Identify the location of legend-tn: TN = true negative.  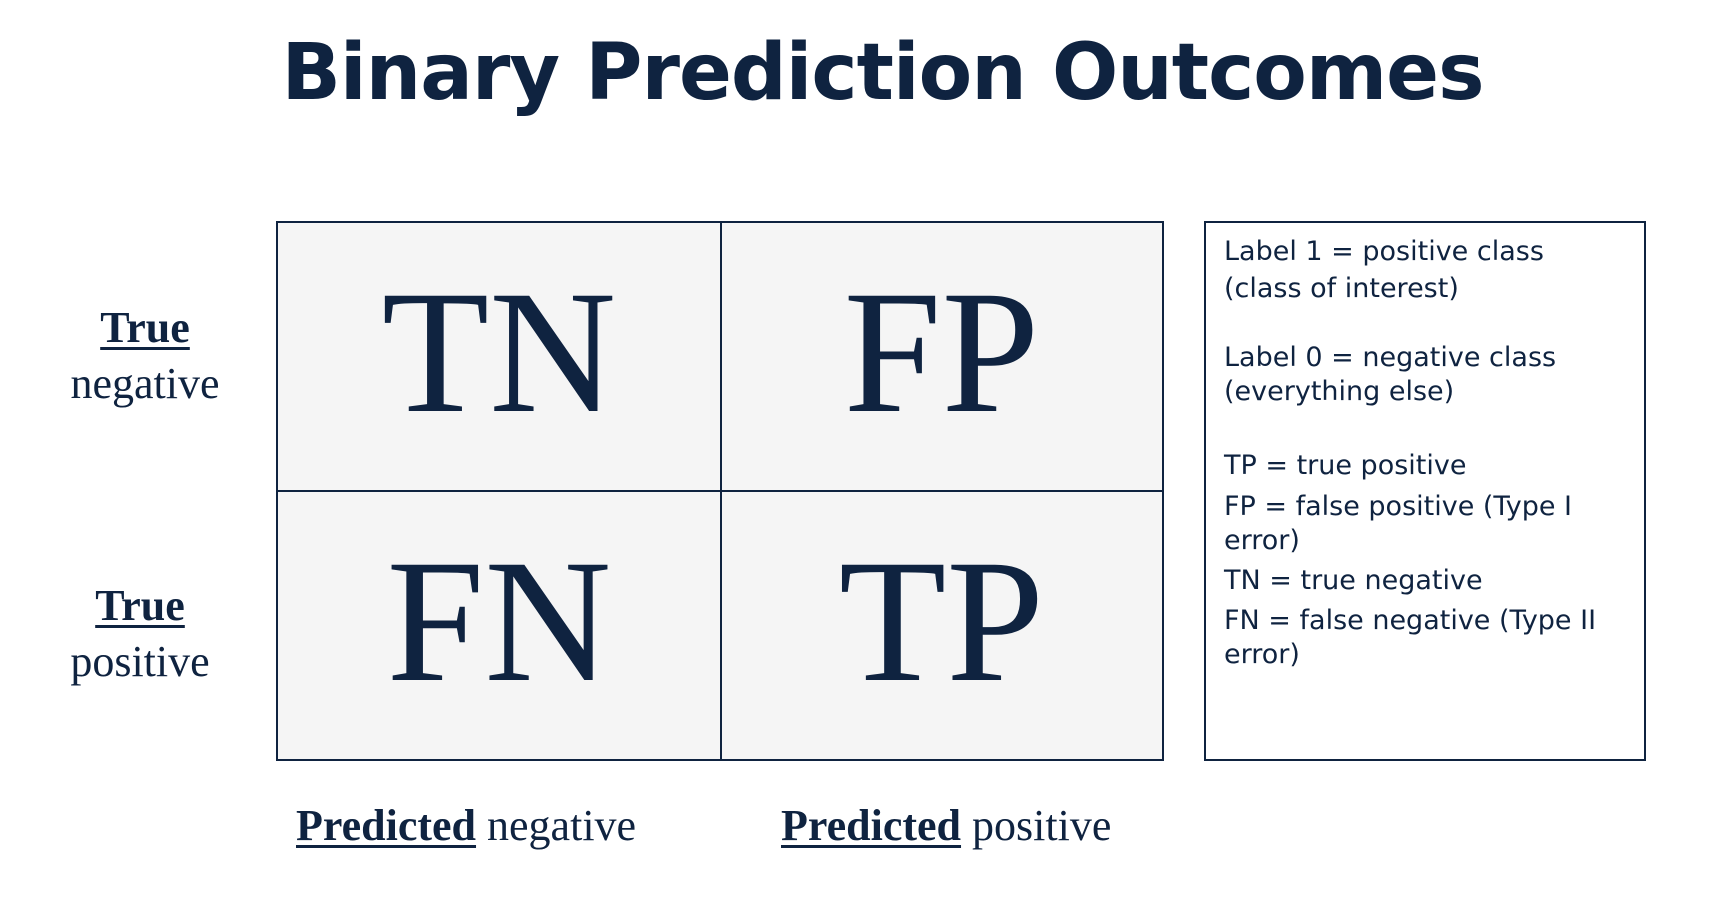
(1353, 580).